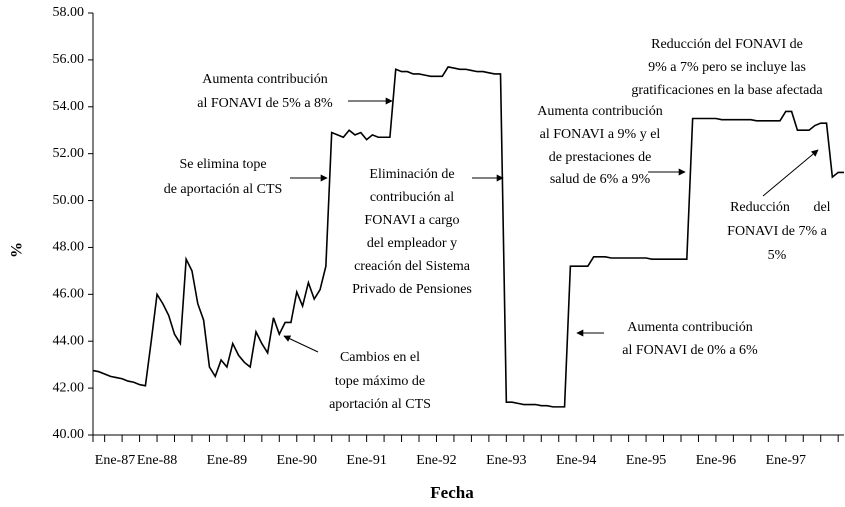 The width and height of the screenshot is (845, 507). Describe the element at coordinates (69, 200) in the screenshot. I see `y-tick-label: 50.00` at that location.